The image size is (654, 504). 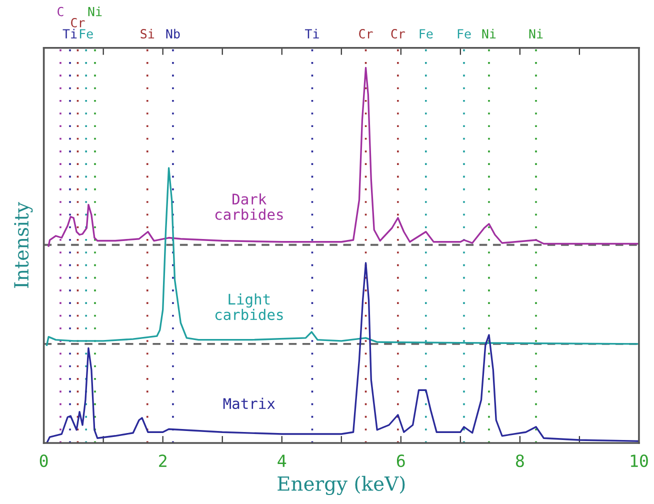 I want to click on series-label: Light carbides, so click(x=249, y=306).